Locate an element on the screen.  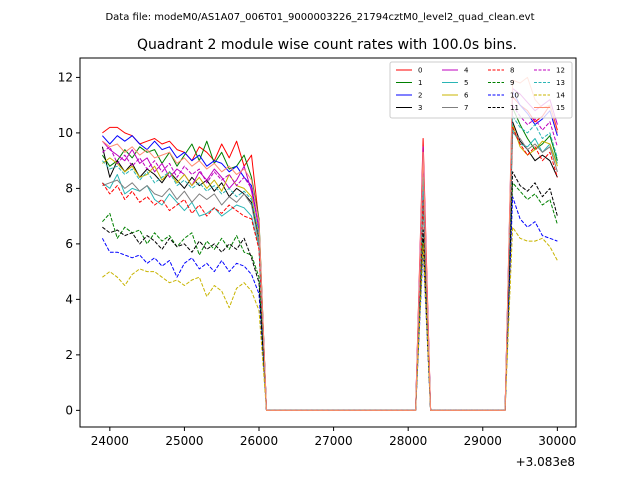
y-axis: 0 2 4 6 8 10 12 is located at coordinates (69, 243).